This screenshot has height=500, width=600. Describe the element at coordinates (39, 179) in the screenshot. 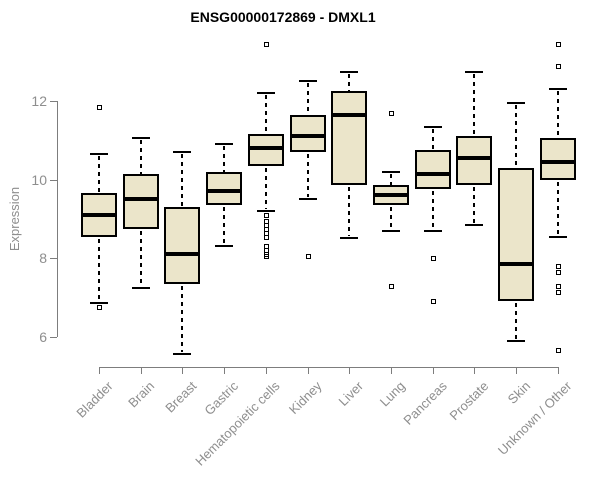

I see `y-axis-tick-label: 10` at that location.